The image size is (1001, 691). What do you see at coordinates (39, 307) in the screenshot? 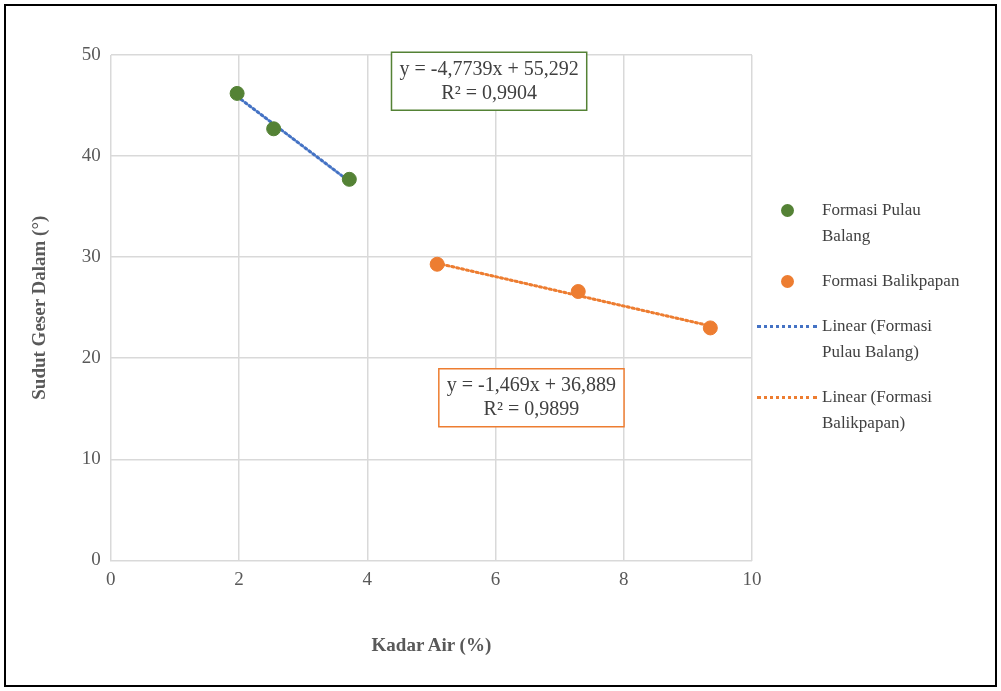
I see `y-axis-title: Sudut Geser Dalam (°)` at bounding box center [39, 307].